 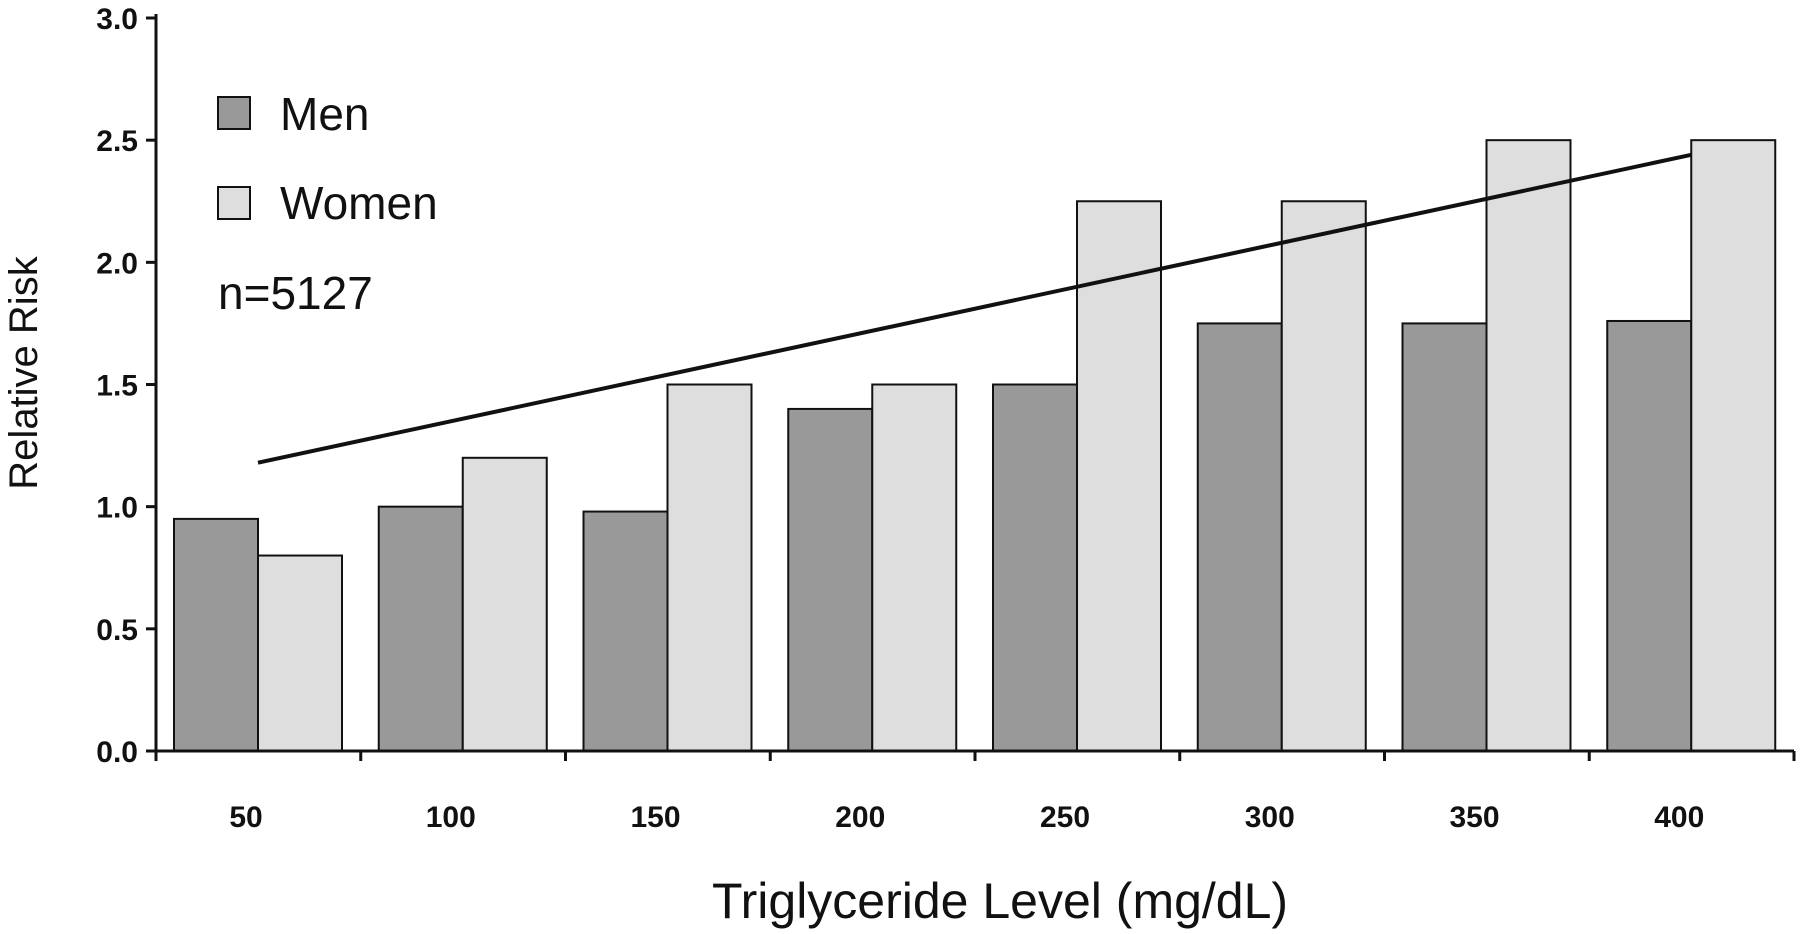 I want to click on x-tick-label: 100, so click(x=451, y=817).